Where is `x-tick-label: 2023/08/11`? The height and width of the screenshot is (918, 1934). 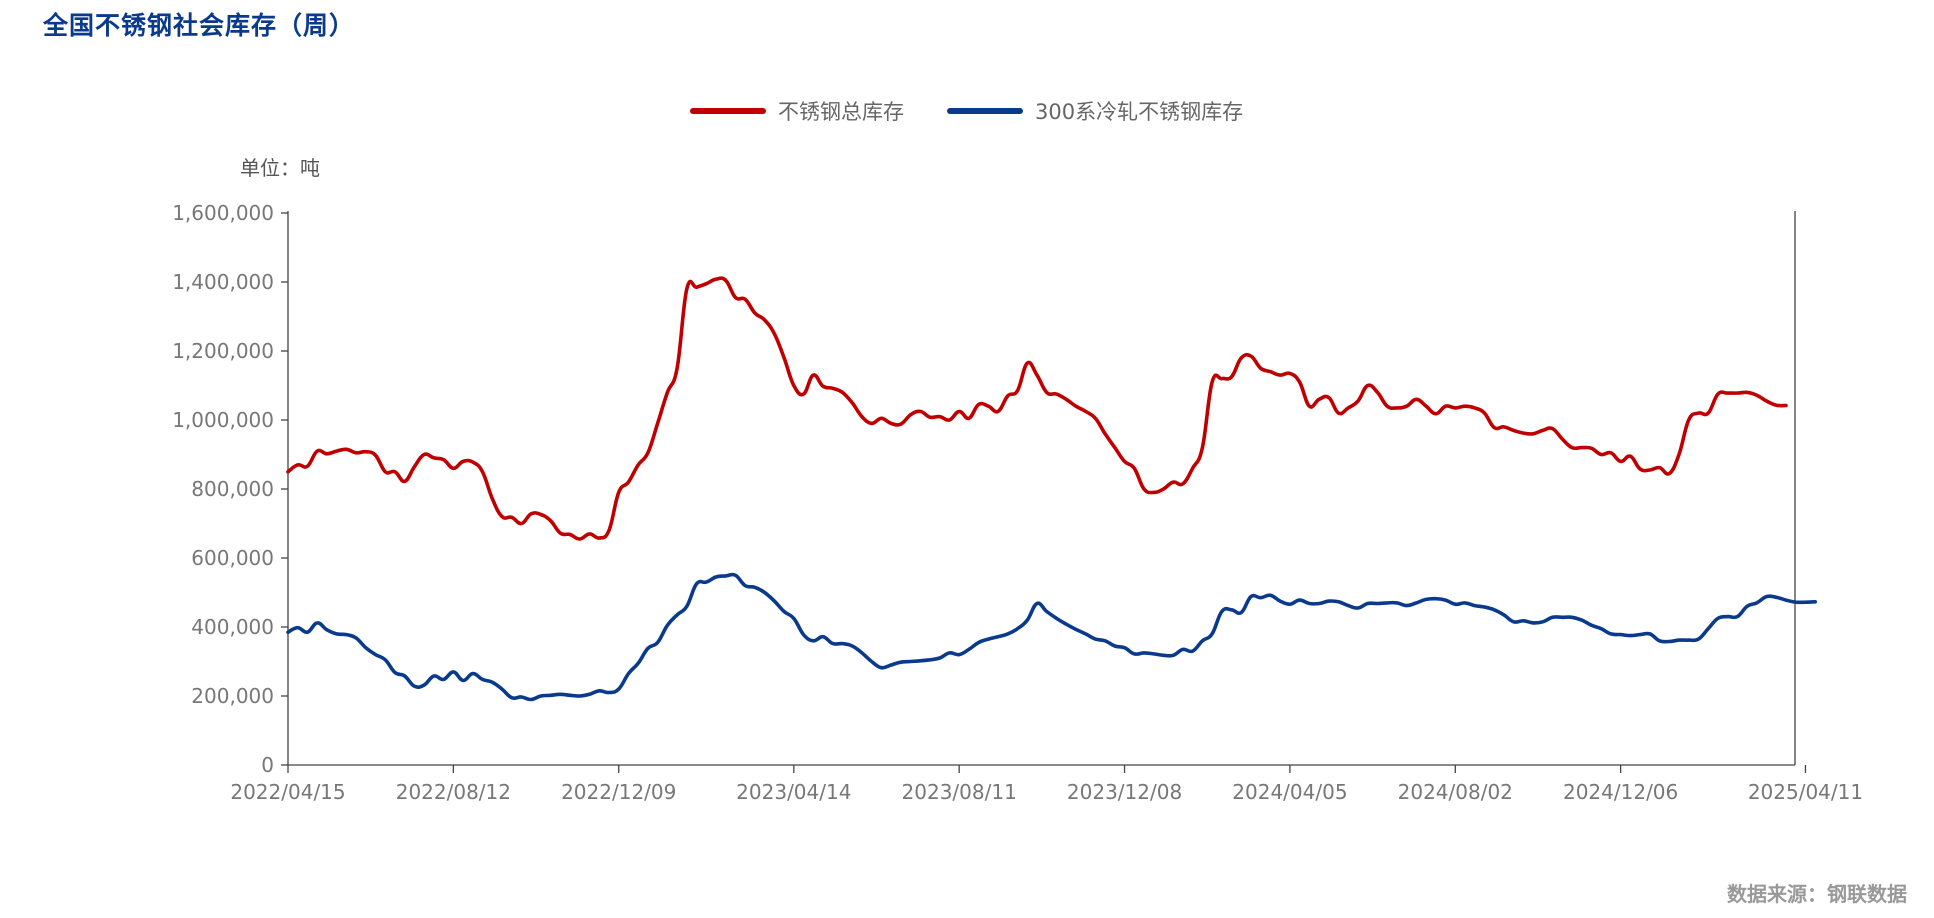 x-tick-label: 2023/08/11 is located at coordinates (959, 792).